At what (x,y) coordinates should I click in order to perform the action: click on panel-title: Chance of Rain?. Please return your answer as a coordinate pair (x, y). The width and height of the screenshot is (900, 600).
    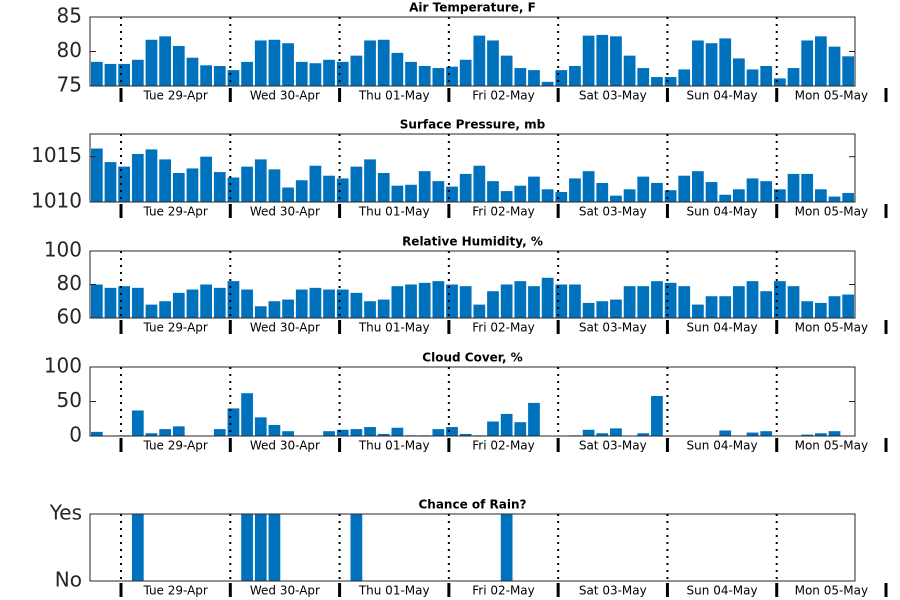
    Looking at the image, I should click on (472, 505).